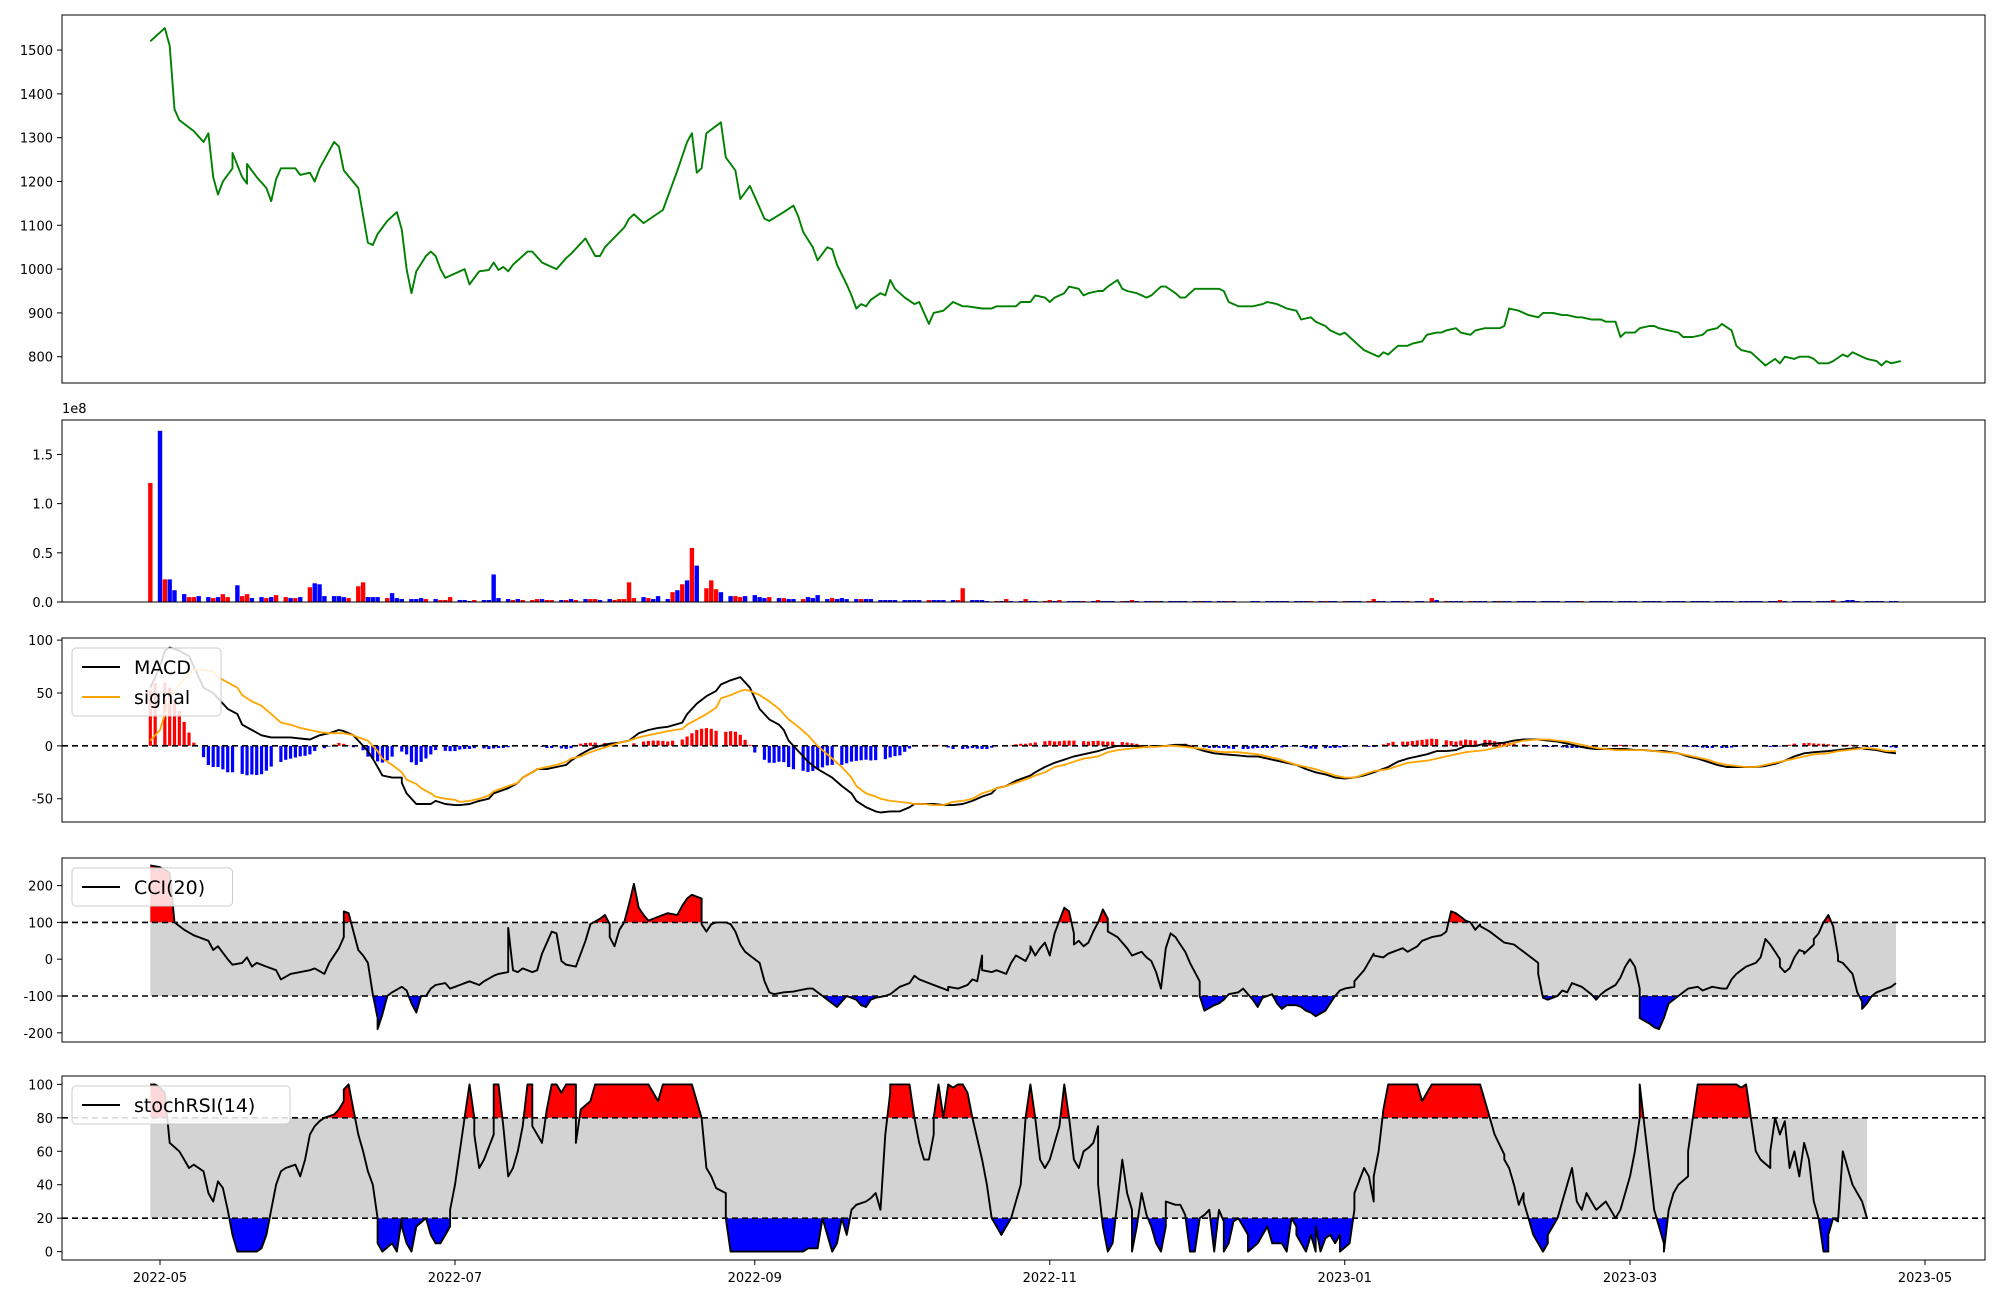 The width and height of the screenshot is (2000, 1300). What do you see at coordinates (1630, 1278) in the screenshot?
I see `x-axis-tick-label: 2023-03` at bounding box center [1630, 1278].